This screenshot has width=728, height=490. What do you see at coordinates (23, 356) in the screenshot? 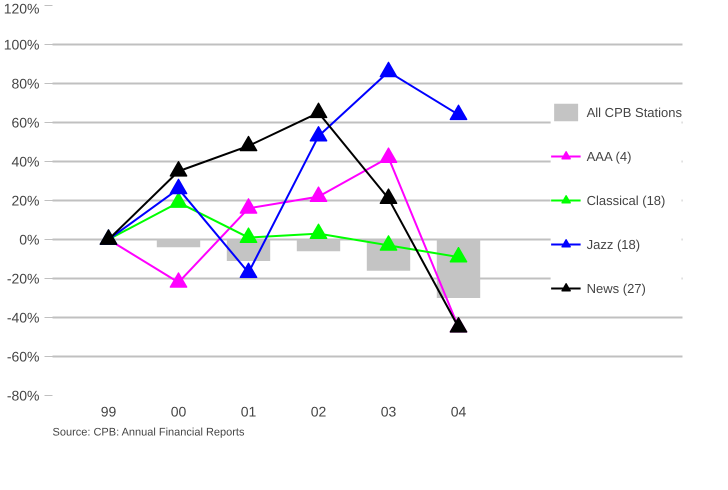
I see `y-tick-label: -60%` at bounding box center [23, 356].